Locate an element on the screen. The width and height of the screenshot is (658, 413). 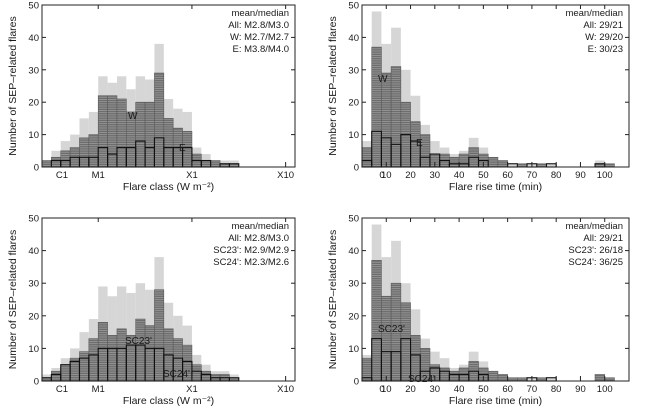
stats-line: E: 30/23 is located at coordinates (605, 49).